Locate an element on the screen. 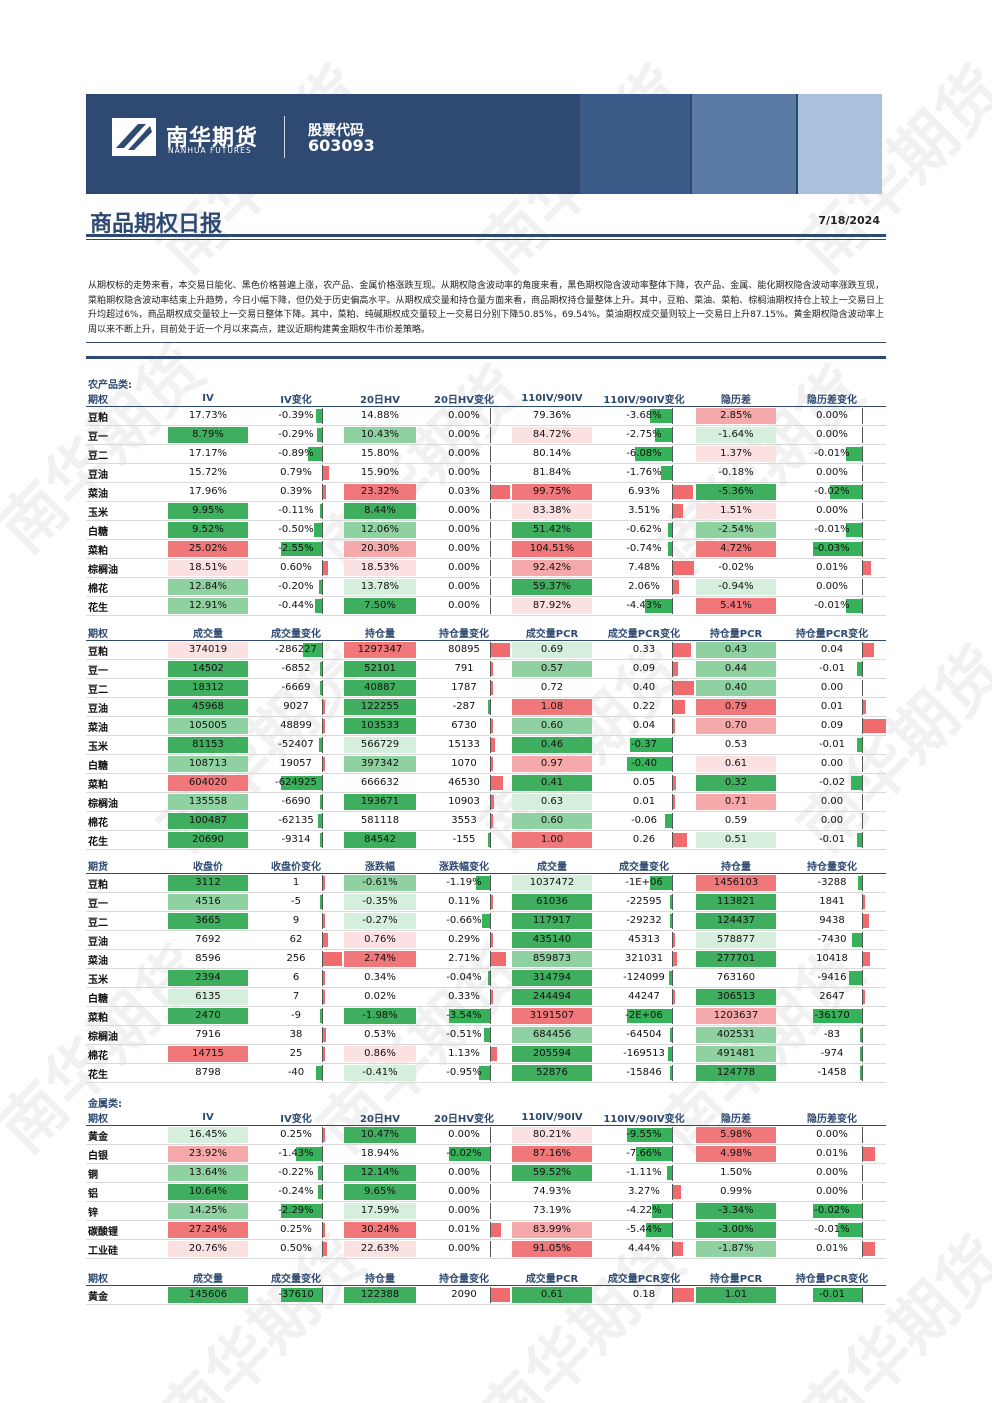 The image size is (992, 1403). bar-value: 0.50% is located at coordinates (296, 1248).